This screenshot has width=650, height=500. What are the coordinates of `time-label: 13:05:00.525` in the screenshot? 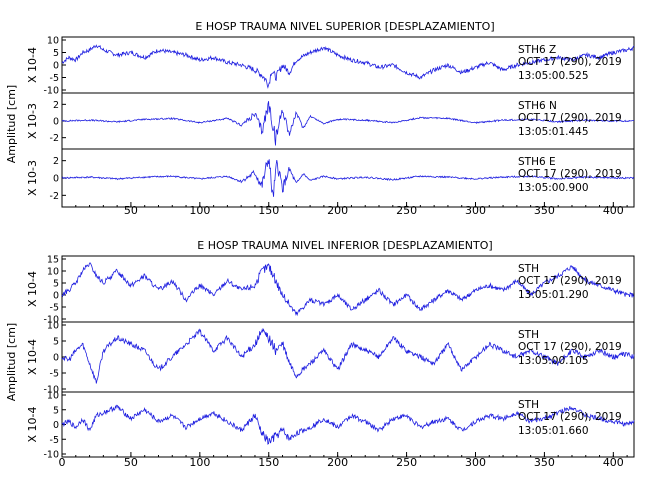 It's located at (553, 76).